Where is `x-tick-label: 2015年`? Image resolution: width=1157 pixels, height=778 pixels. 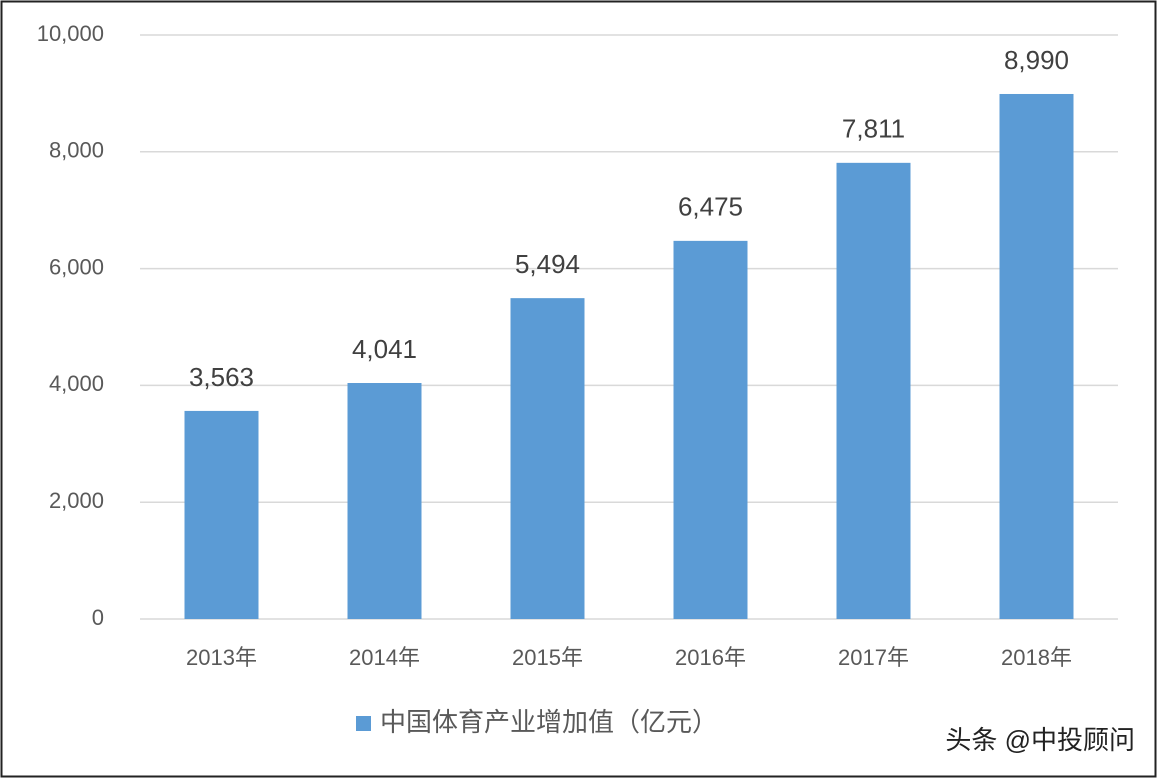 x-tick-label: 2015年 is located at coordinates (547, 657).